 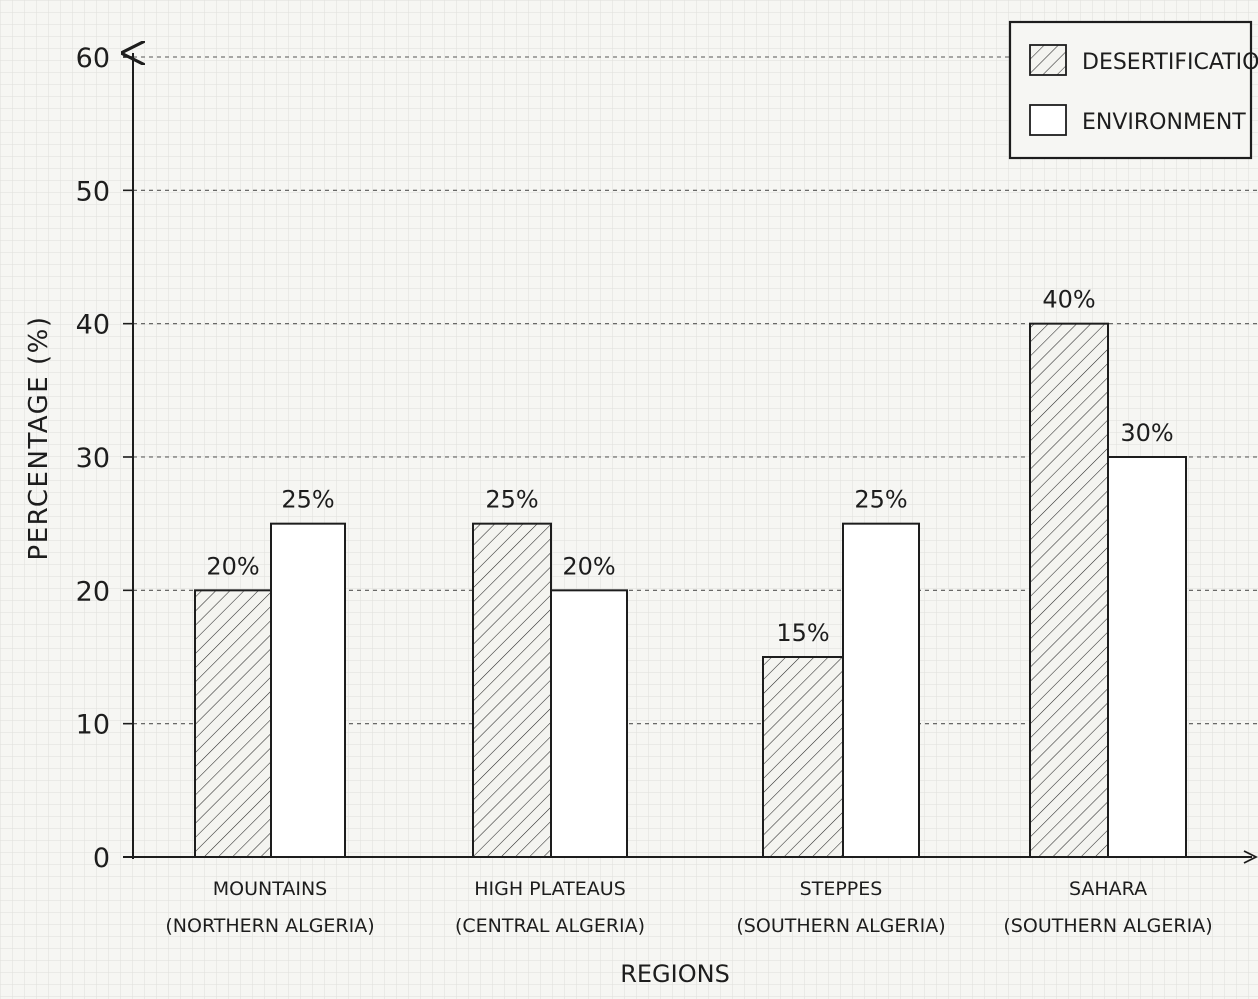 What do you see at coordinates (1108, 889) in the screenshot?
I see `category-label: SAHARA` at bounding box center [1108, 889].